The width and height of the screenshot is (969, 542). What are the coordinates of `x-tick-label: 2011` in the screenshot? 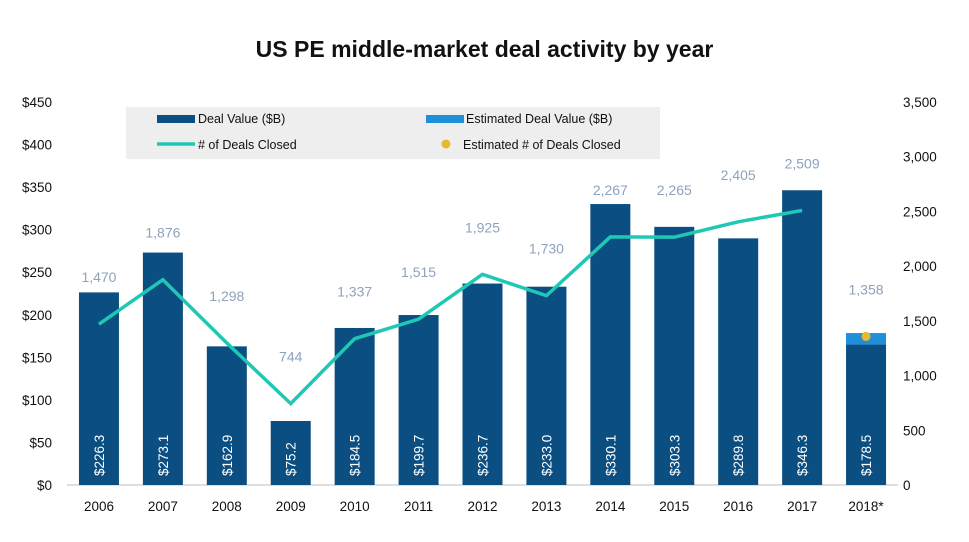 It's located at (418, 506).